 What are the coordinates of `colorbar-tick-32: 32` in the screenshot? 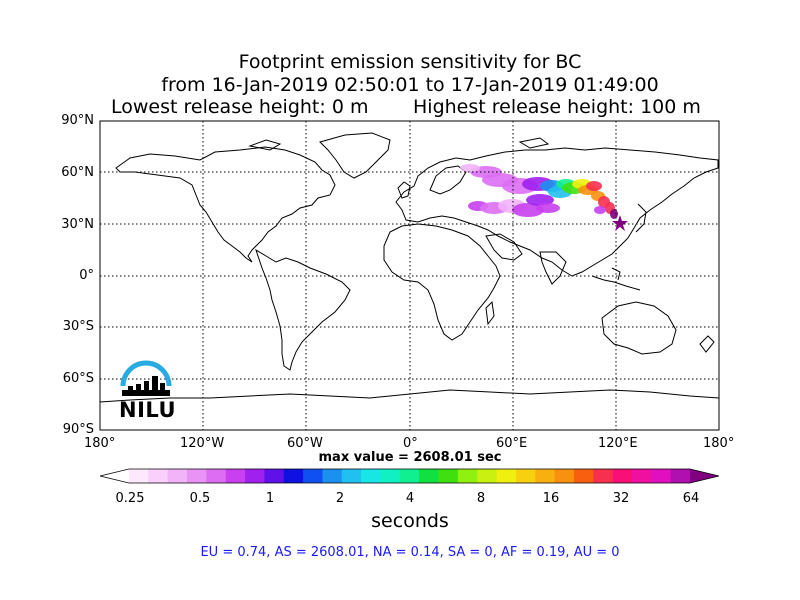 It's located at (621, 498).